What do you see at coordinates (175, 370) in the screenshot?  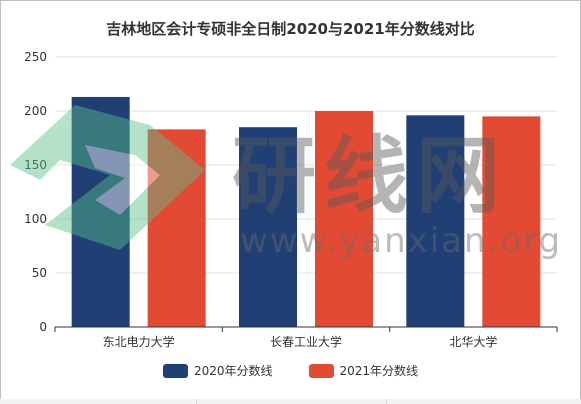 I see `legend-swatch-2020` at bounding box center [175, 370].